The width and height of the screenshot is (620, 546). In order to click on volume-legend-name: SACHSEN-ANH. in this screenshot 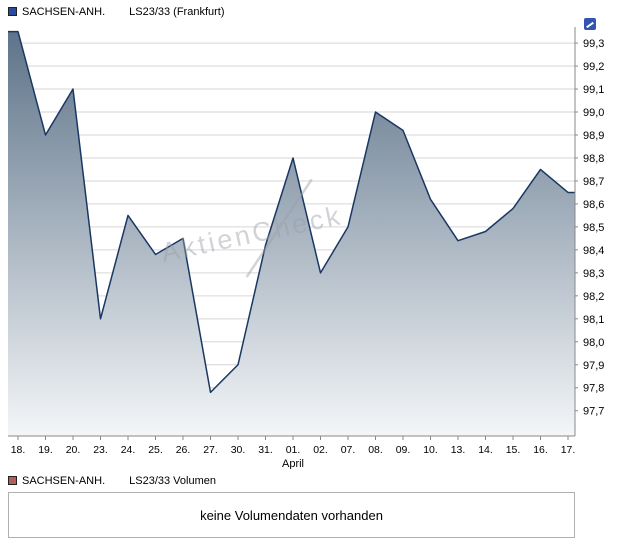, I will do `click(64, 480)`.